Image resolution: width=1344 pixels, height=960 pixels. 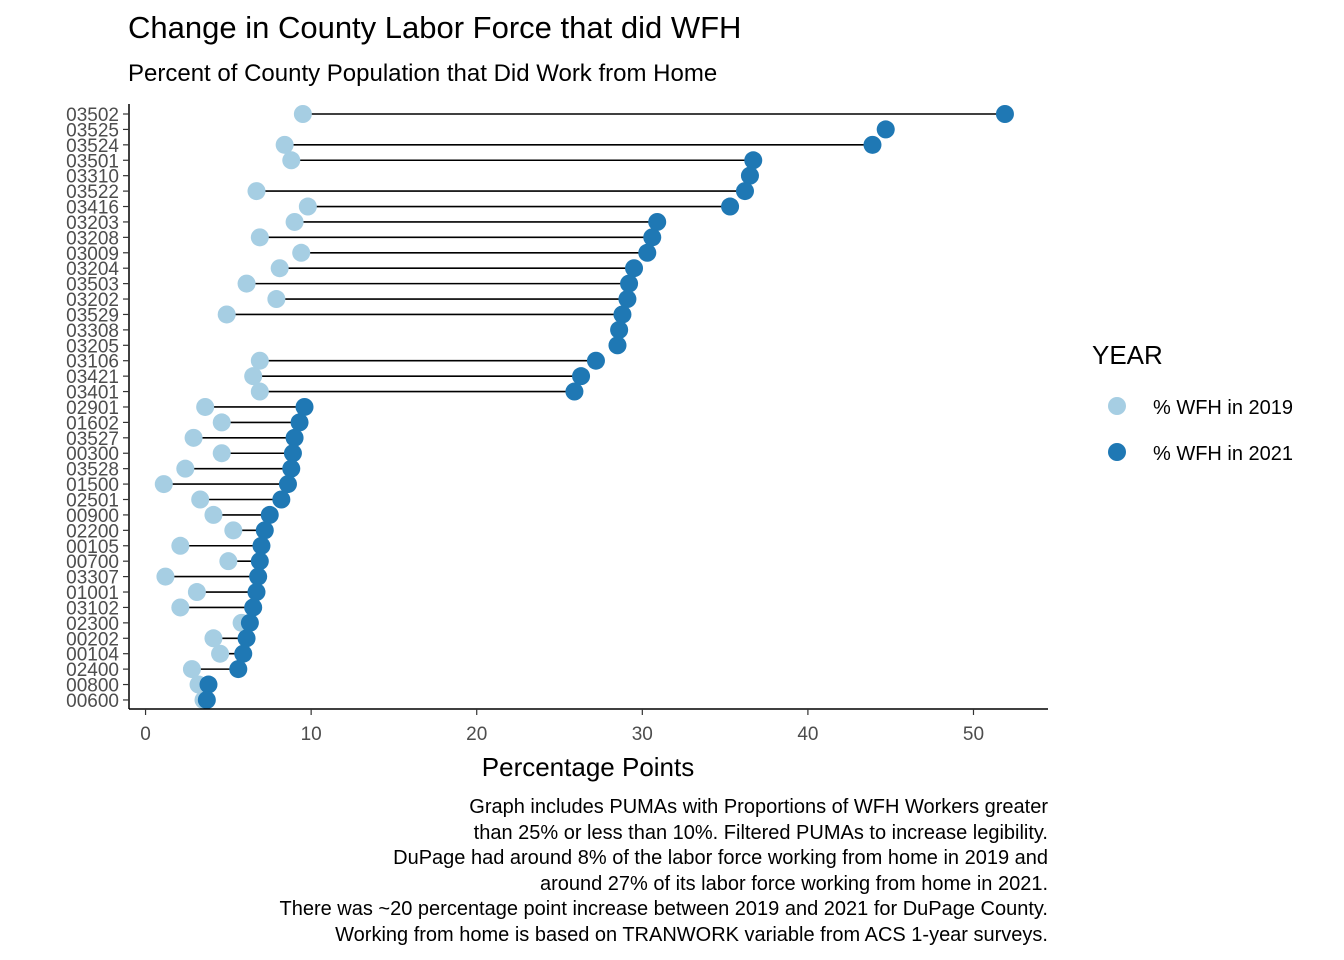 I want to click on y-tick-label: 01602, so click(x=92, y=423).